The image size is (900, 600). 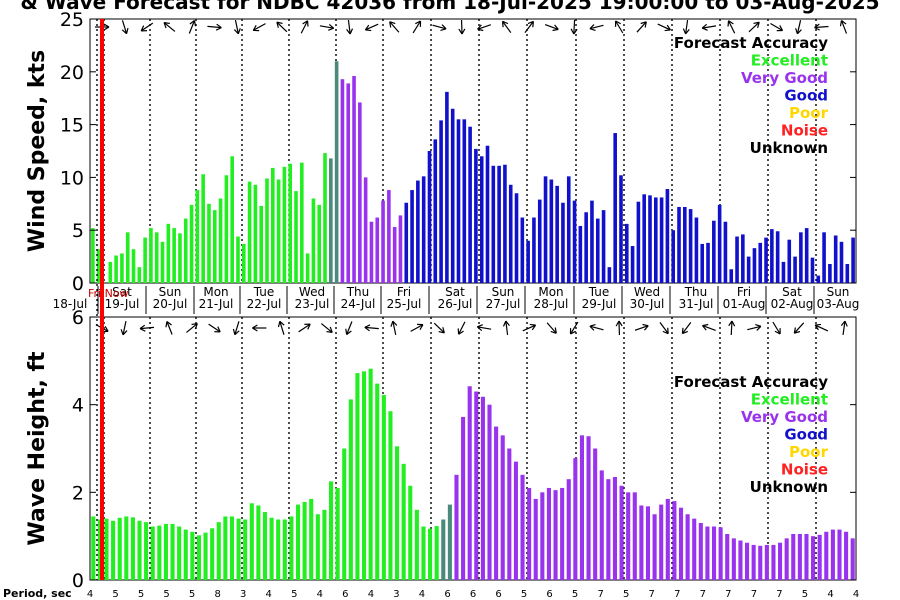 I want to click on day-of-week-label: Wed, so click(x=312, y=292).